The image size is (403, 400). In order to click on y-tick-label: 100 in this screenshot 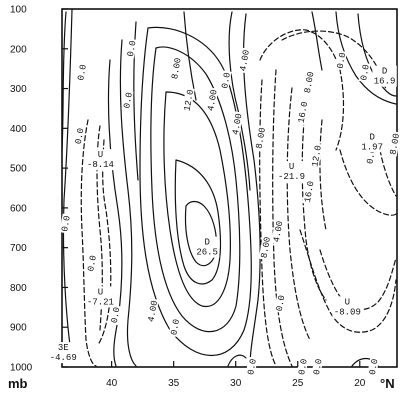, I will do `click(18, 10)`.